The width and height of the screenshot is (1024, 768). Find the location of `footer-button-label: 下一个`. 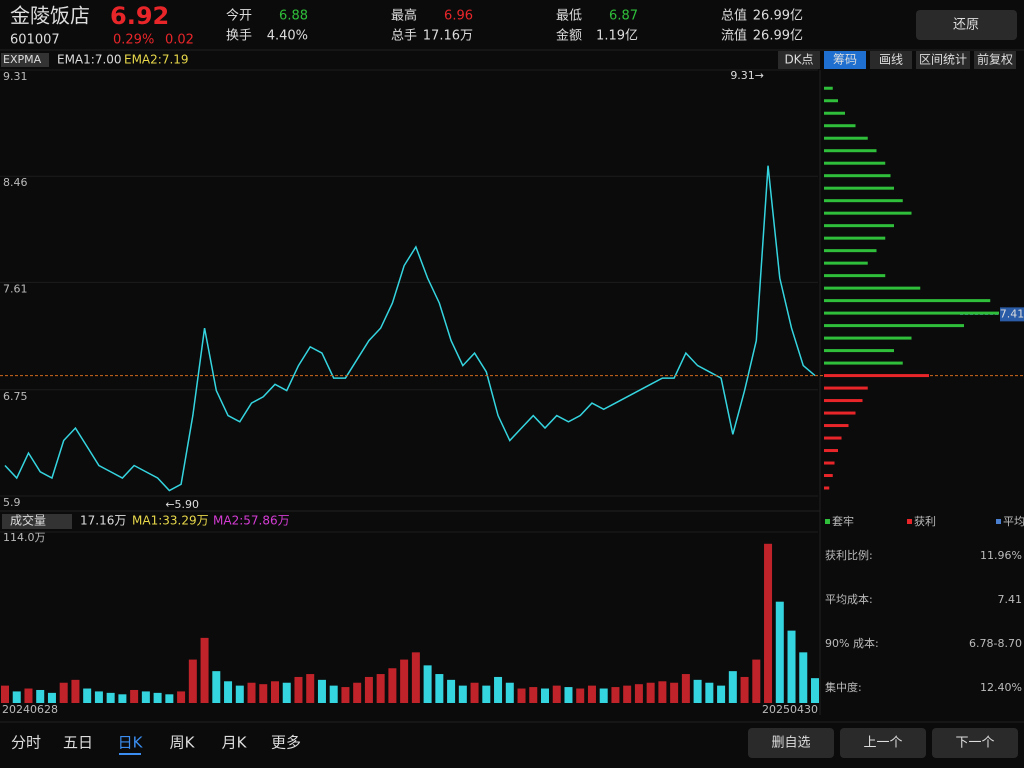

footer-button-label: 下一个 is located at coordinates (974, 743).